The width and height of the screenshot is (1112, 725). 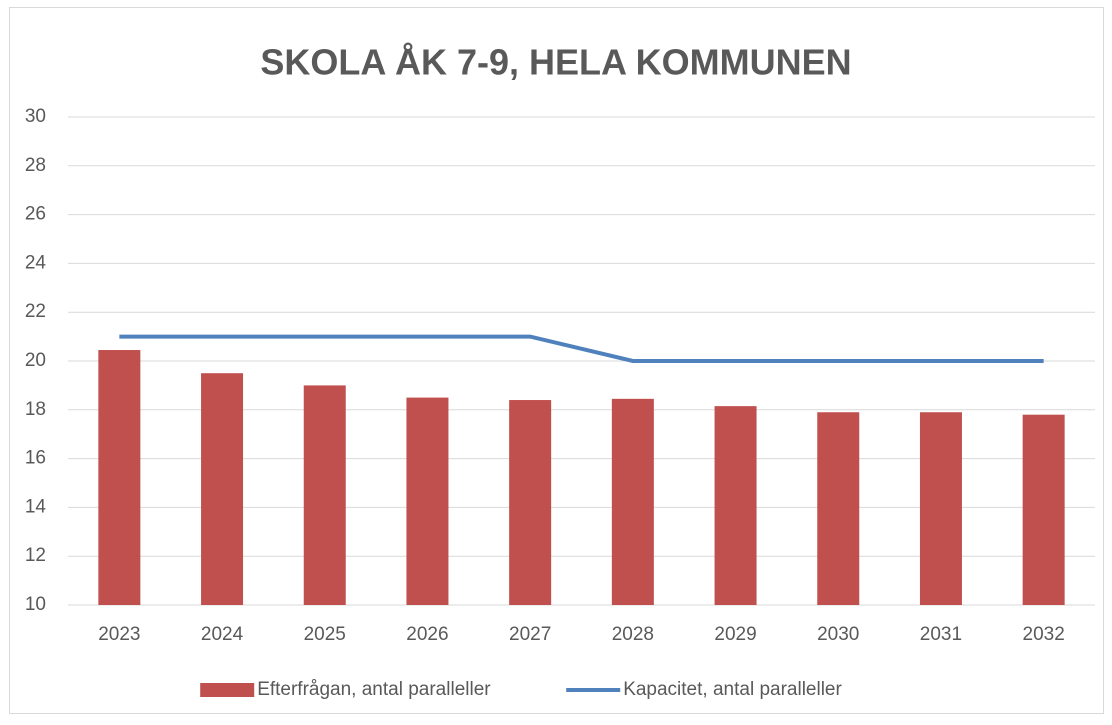 I want to click on legend-swatch, so click(x=227, y=690).